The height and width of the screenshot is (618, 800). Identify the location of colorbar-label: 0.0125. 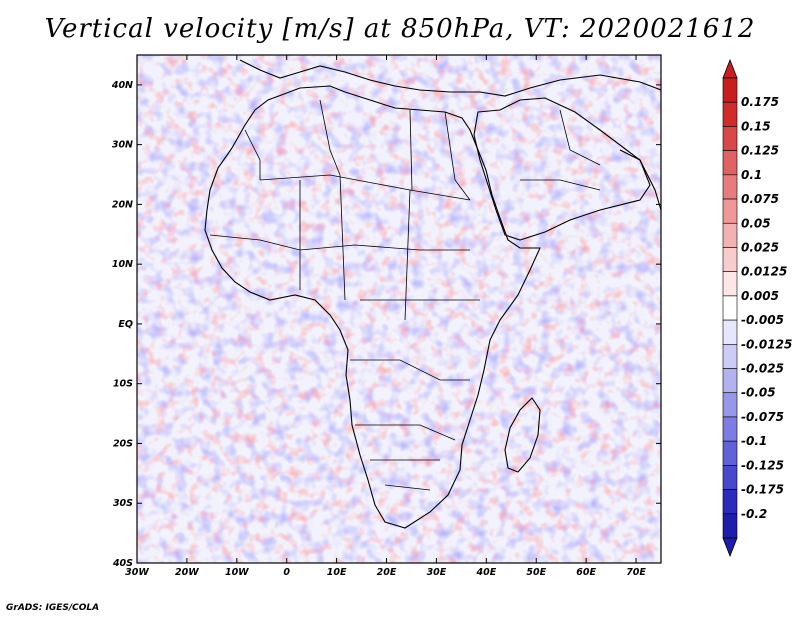
(764, 272).